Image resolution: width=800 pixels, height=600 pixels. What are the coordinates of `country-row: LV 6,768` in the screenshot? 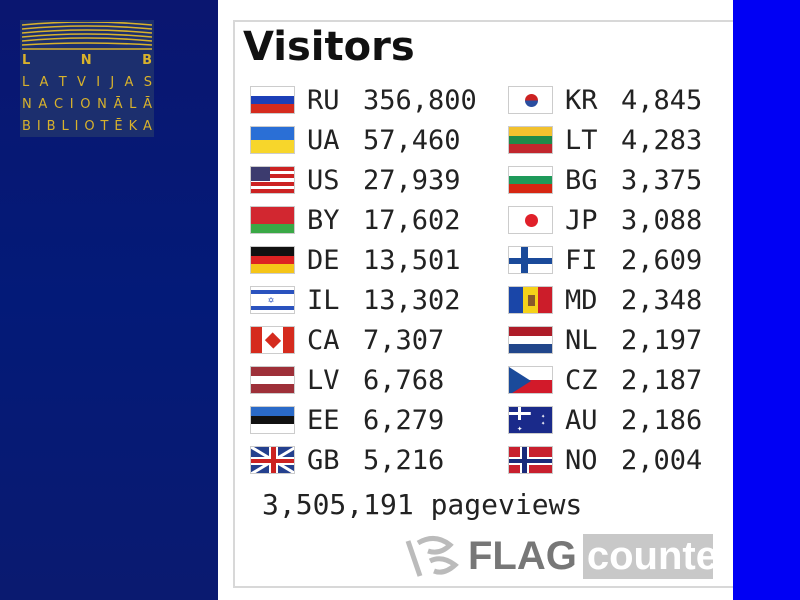 It's located at (347, 380).